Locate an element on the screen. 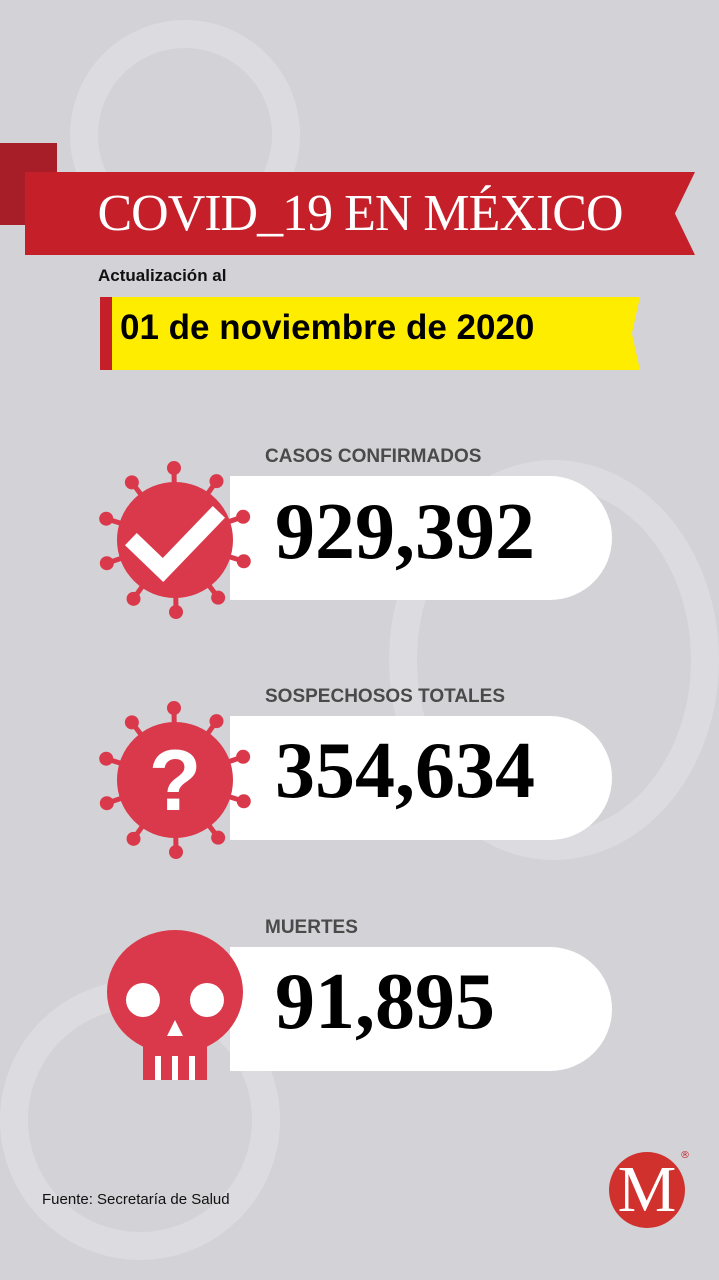  page-title: COVID_19 EN MÉXICO is located at coordinates (360, 213).